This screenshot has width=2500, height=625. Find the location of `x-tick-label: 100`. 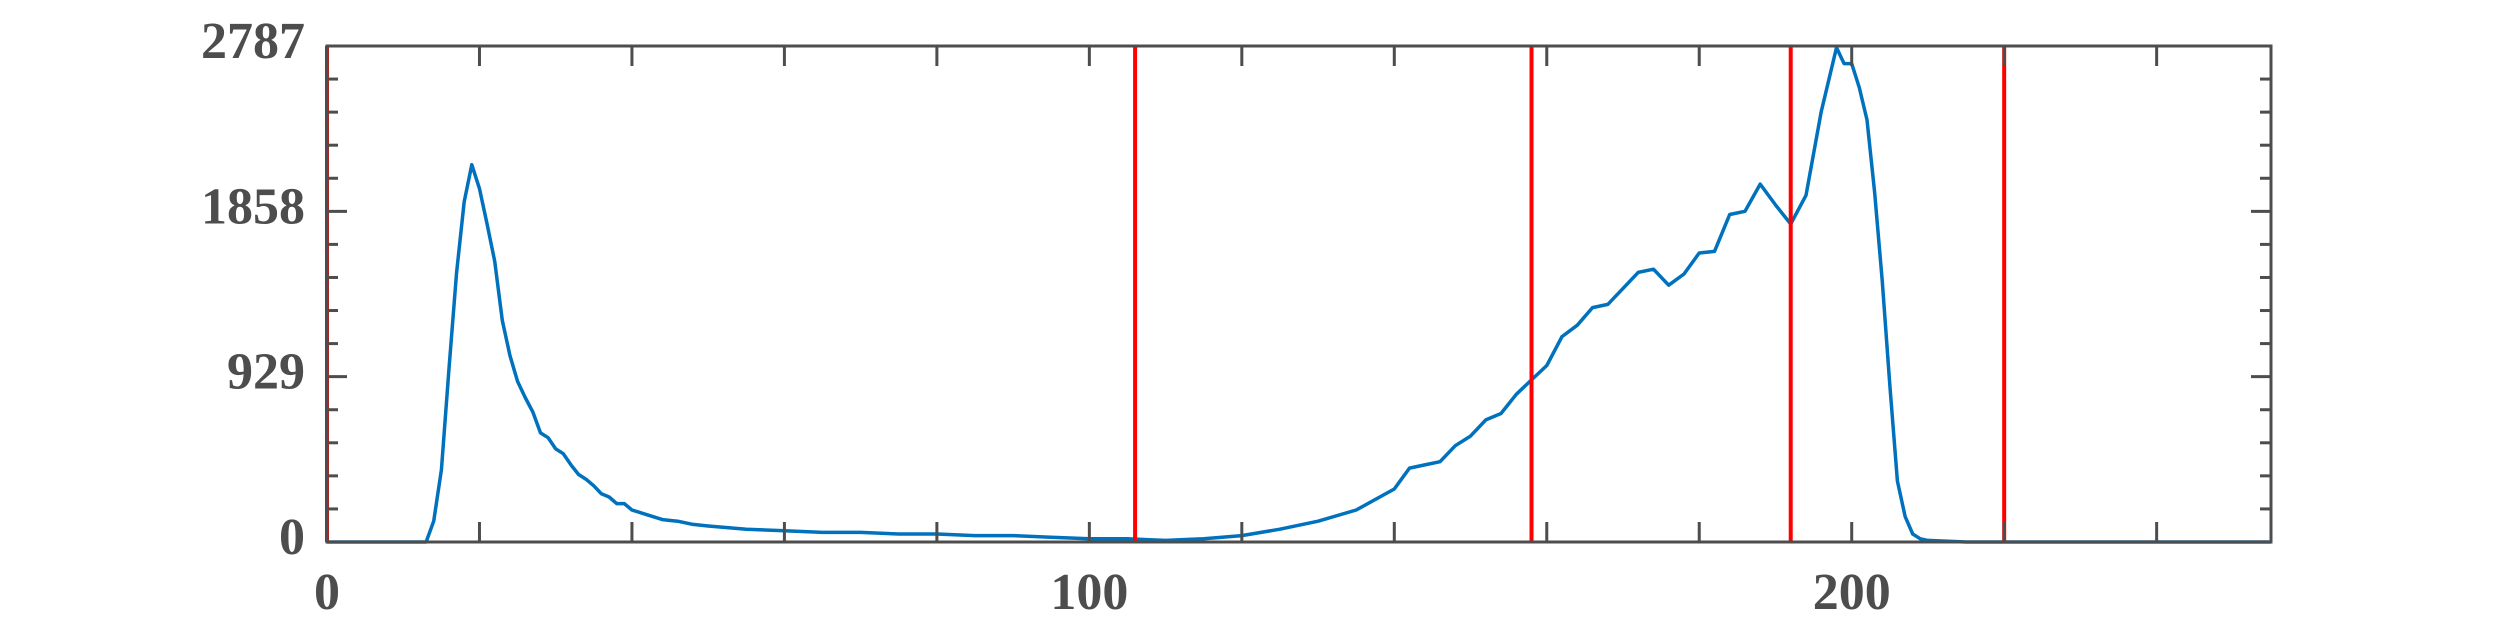

x-tick-label: 100 is located at coordinates (1089, 592).